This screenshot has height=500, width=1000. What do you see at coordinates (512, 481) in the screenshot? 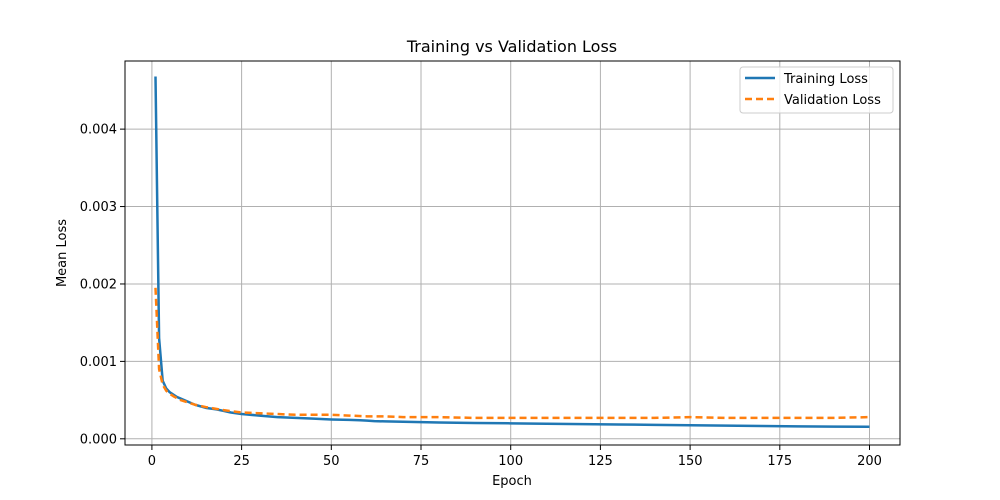
I see `x-axis-label: Epoch` at bounding box center [512, 481].